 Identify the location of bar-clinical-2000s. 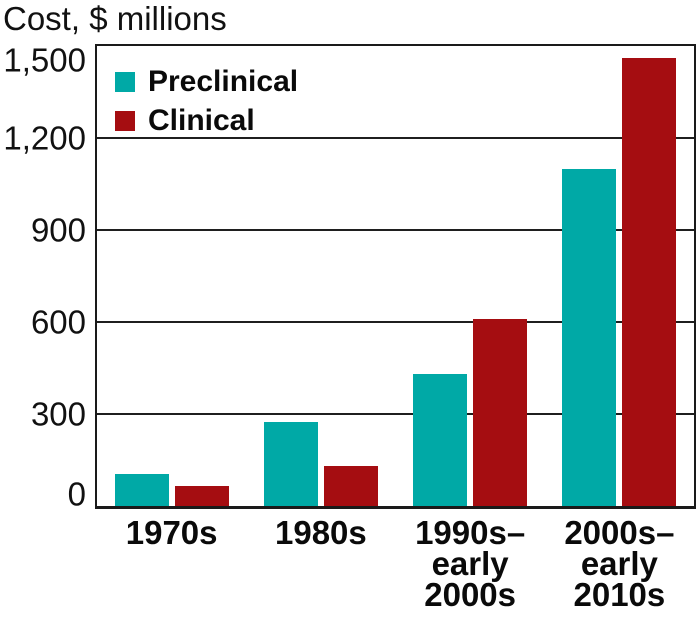
(649, 282).